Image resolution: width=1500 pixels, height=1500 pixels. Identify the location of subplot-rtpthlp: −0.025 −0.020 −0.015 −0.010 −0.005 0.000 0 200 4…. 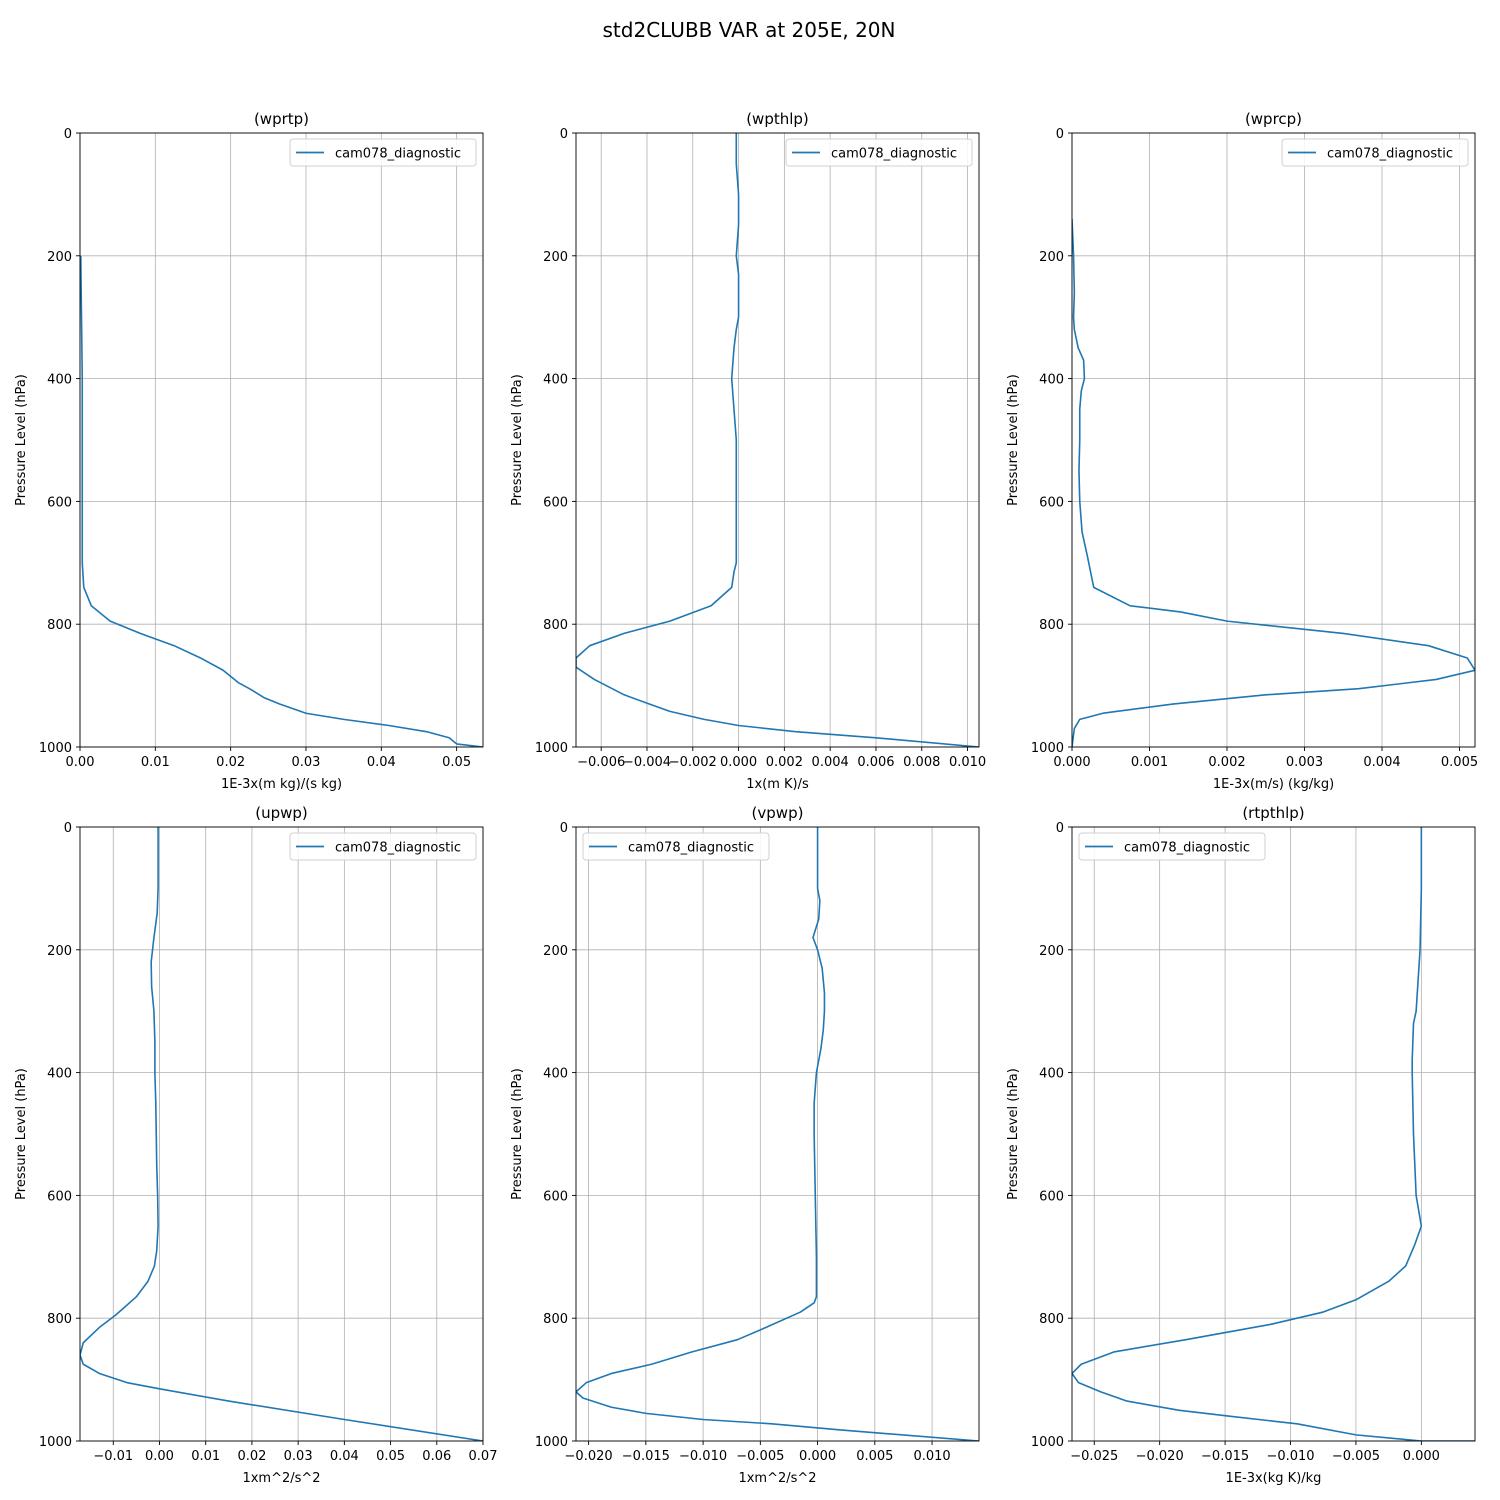
(1241, 1145).